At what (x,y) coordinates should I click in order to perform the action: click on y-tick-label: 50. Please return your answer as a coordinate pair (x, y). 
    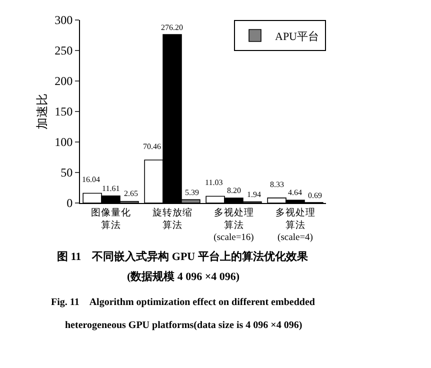
    Looking at the image, I should click on (66, 173).